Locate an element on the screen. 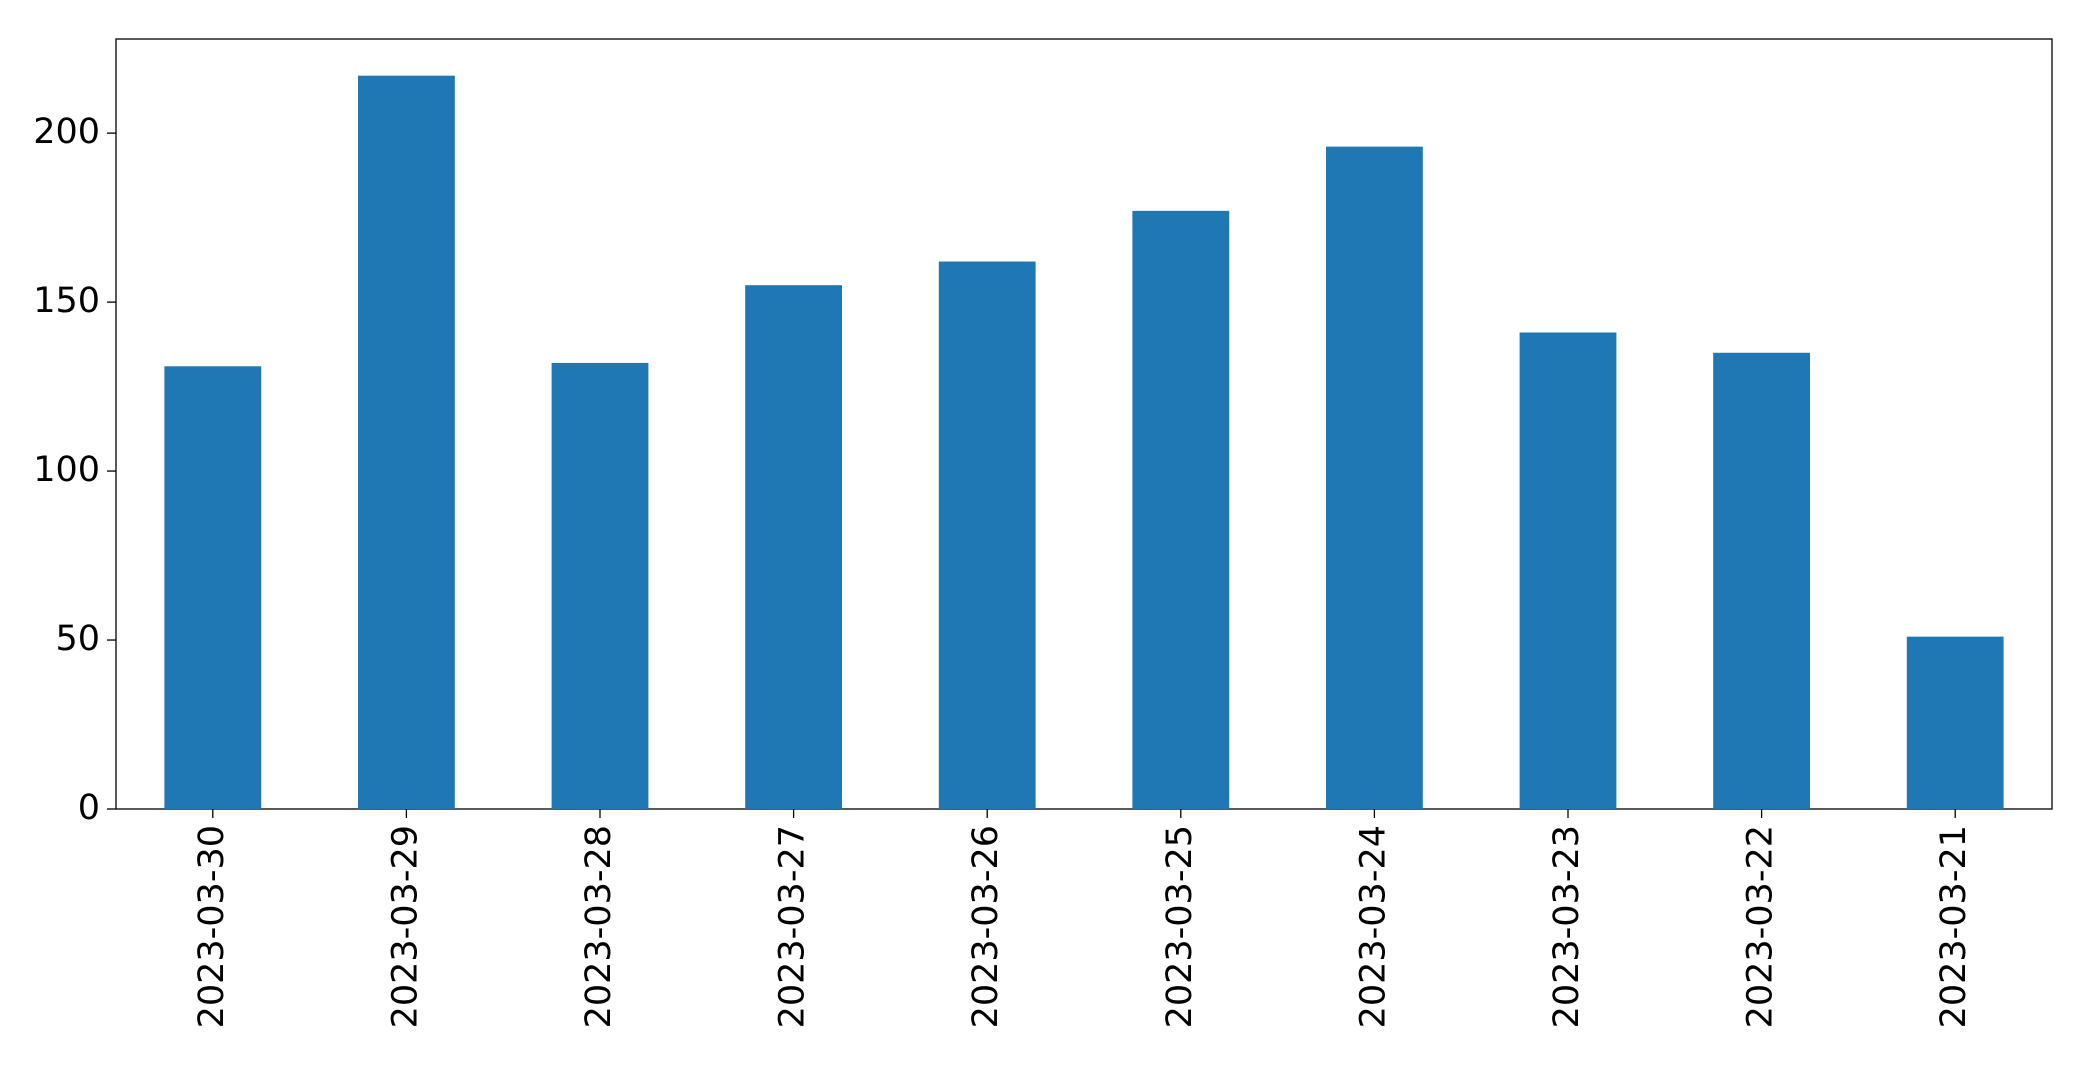 The width and height of the screenshot is (2093, 1065). x-tick-label: 2023-03-28 is located at coordinates (599, 926).